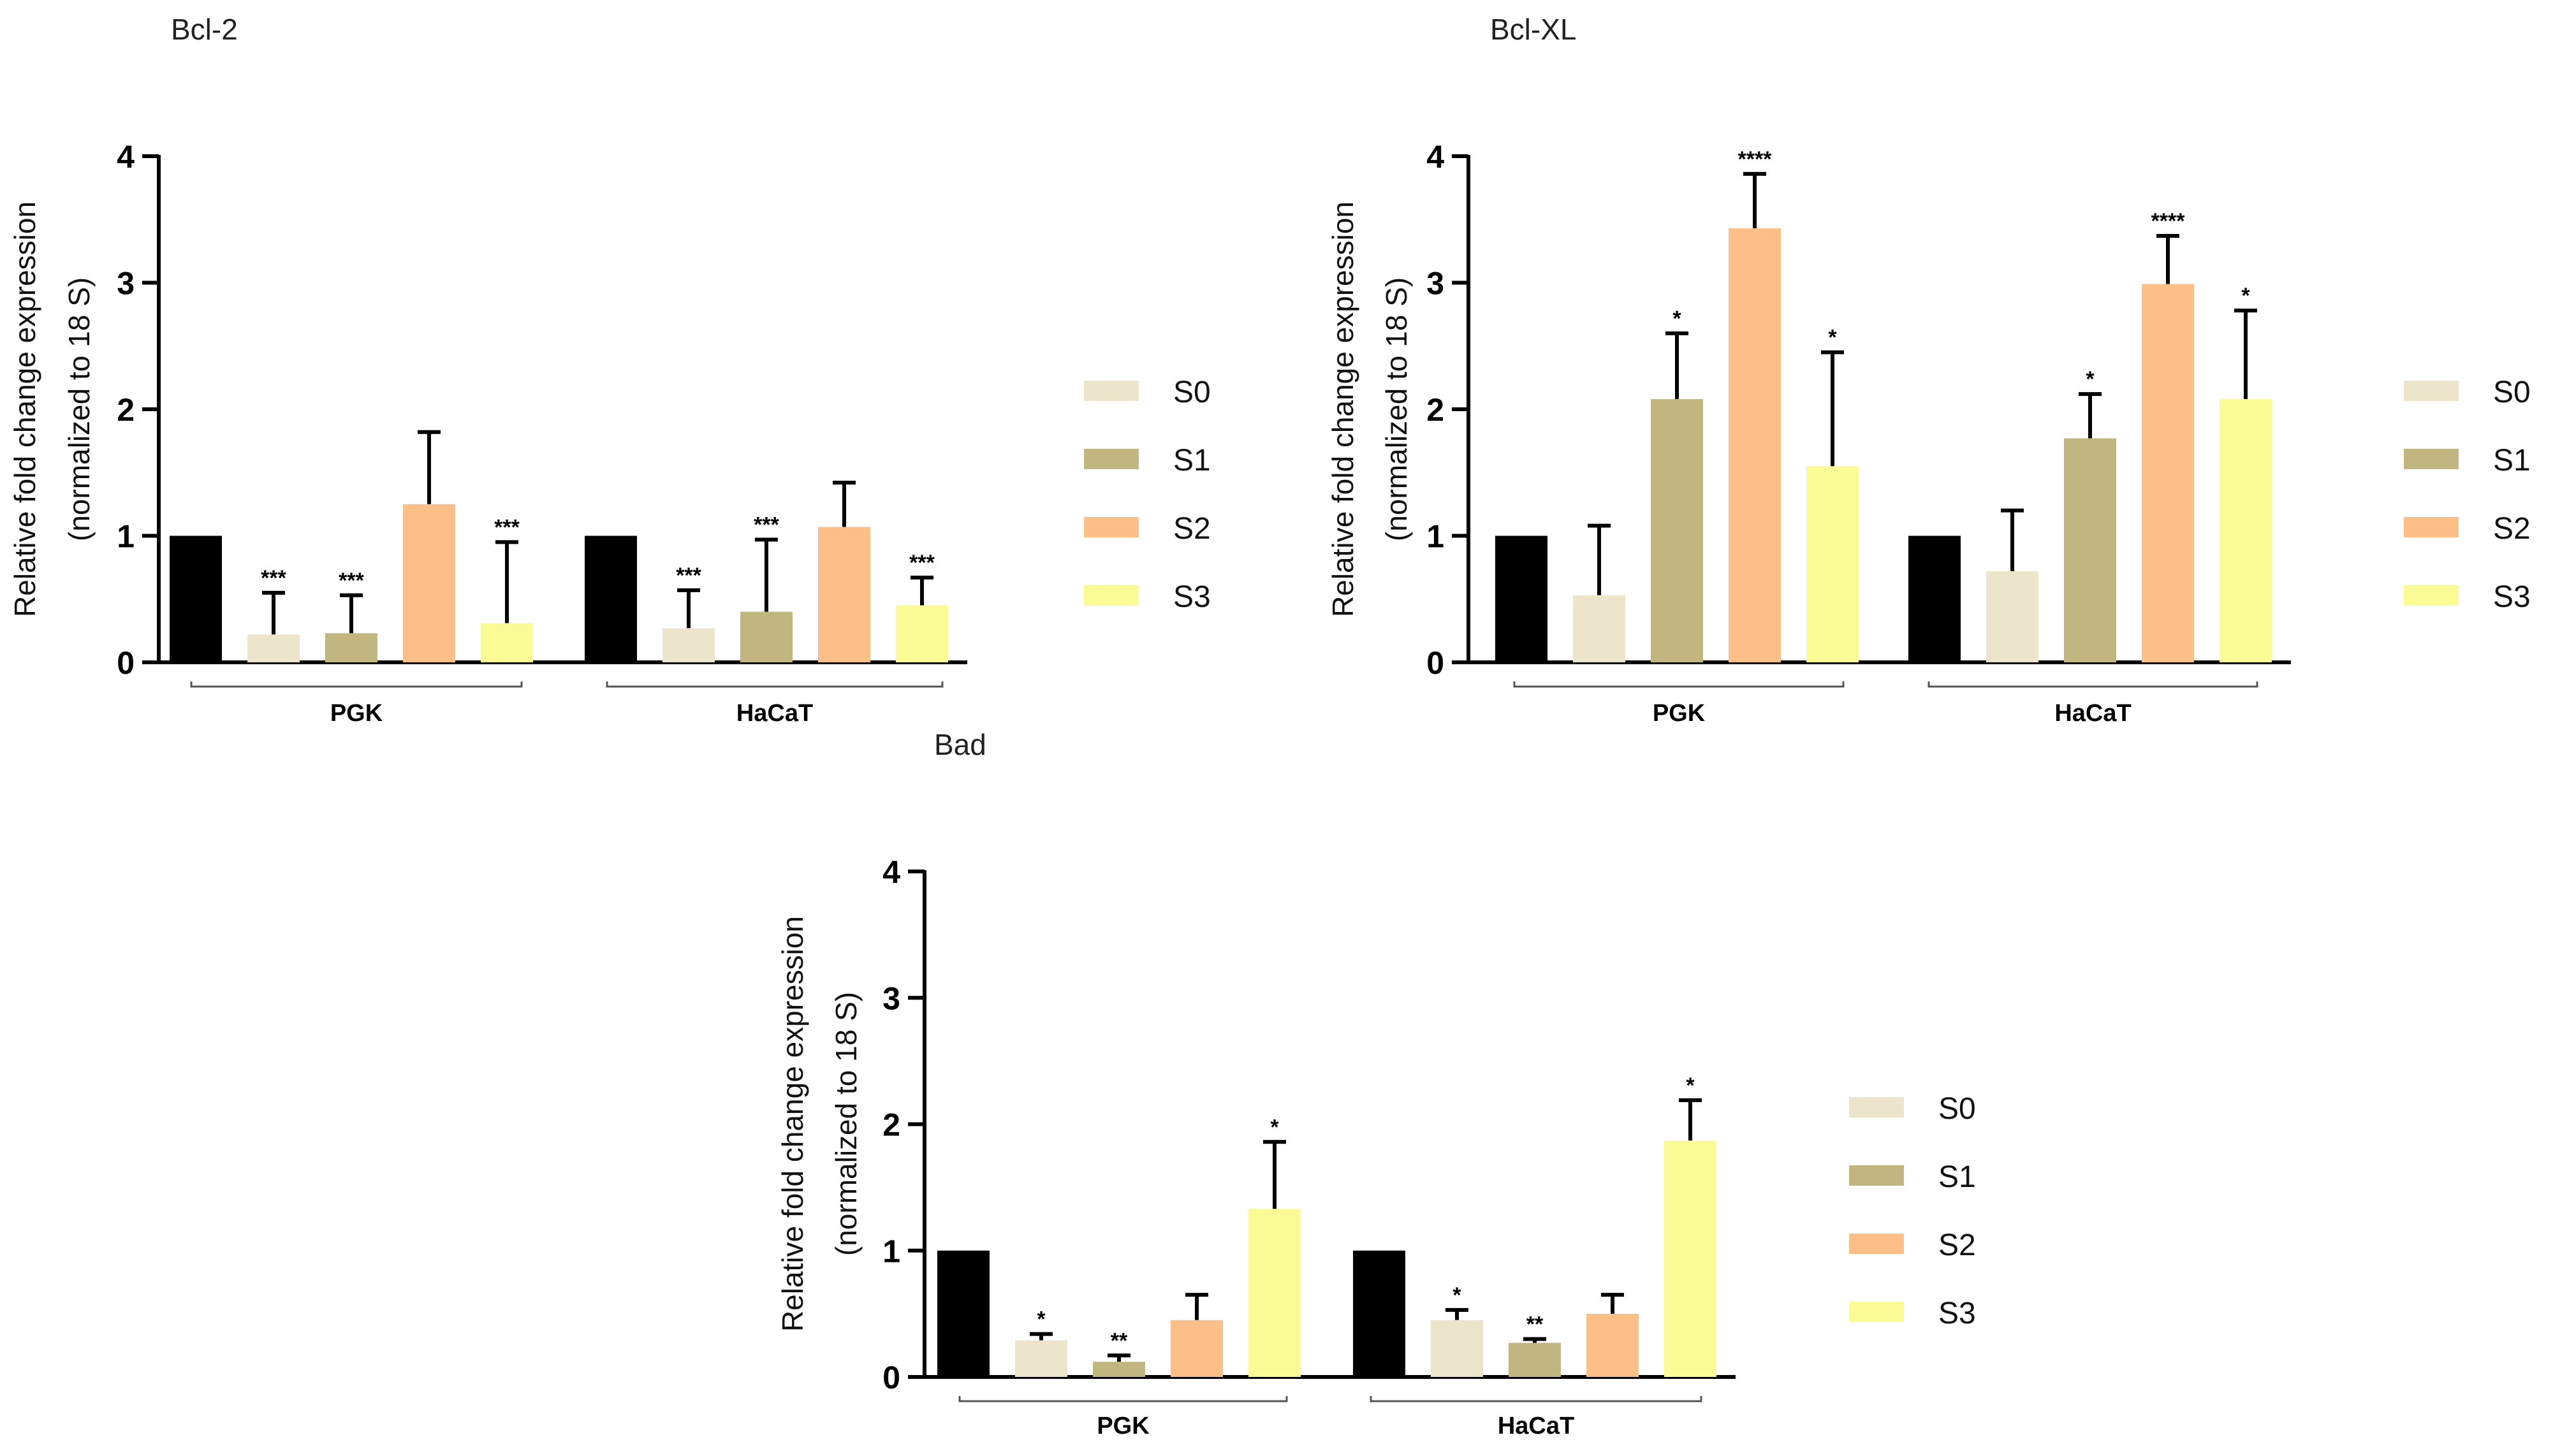  I want to click on chart-title: Bad, so click(960, 744).